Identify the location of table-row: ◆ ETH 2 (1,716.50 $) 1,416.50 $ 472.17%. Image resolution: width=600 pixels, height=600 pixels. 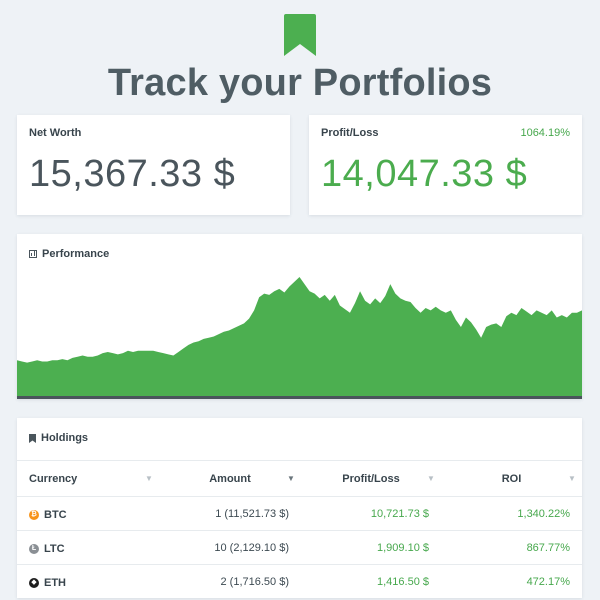
(299, 581).